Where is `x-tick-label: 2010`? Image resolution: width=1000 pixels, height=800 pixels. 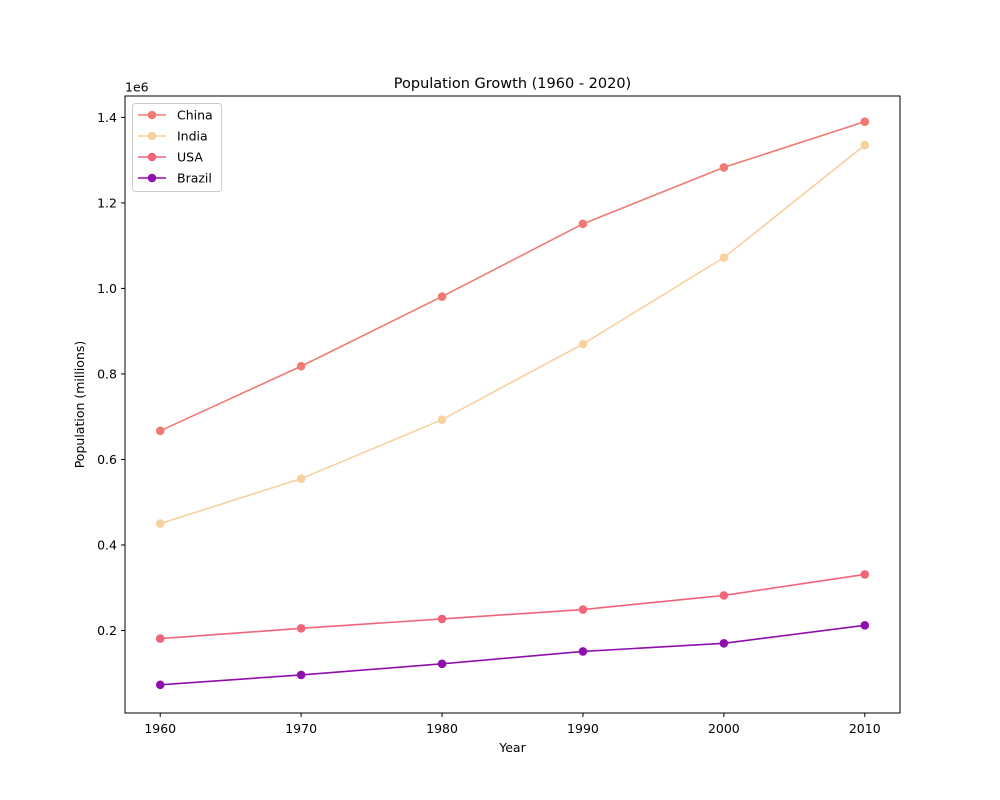 x-tick-label: 2010 is located at coordinates (865, 728).